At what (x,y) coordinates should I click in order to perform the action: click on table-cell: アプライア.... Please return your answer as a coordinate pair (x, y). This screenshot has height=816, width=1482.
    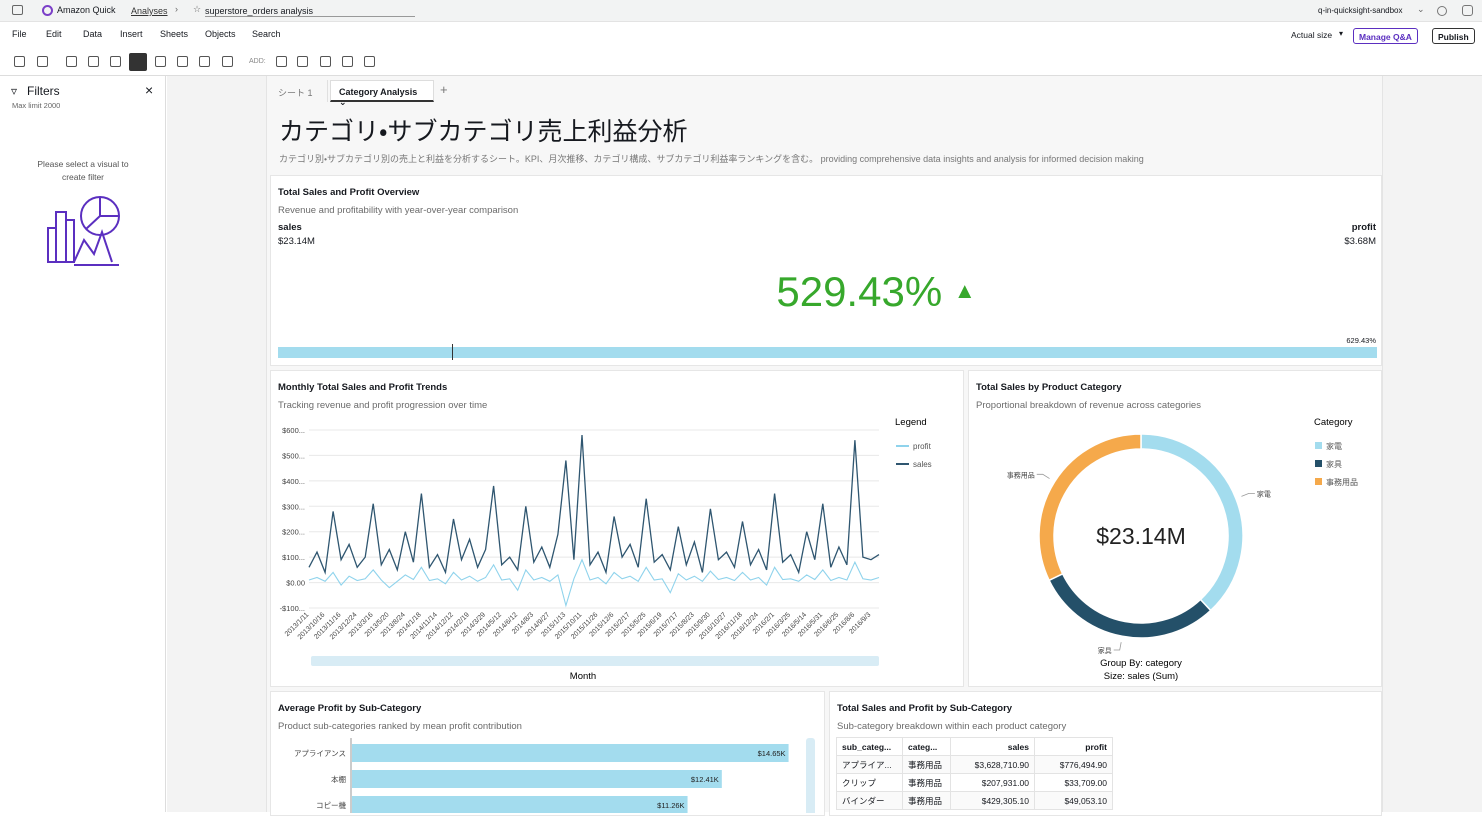
    Looking at the image, I should click on (869, 764).